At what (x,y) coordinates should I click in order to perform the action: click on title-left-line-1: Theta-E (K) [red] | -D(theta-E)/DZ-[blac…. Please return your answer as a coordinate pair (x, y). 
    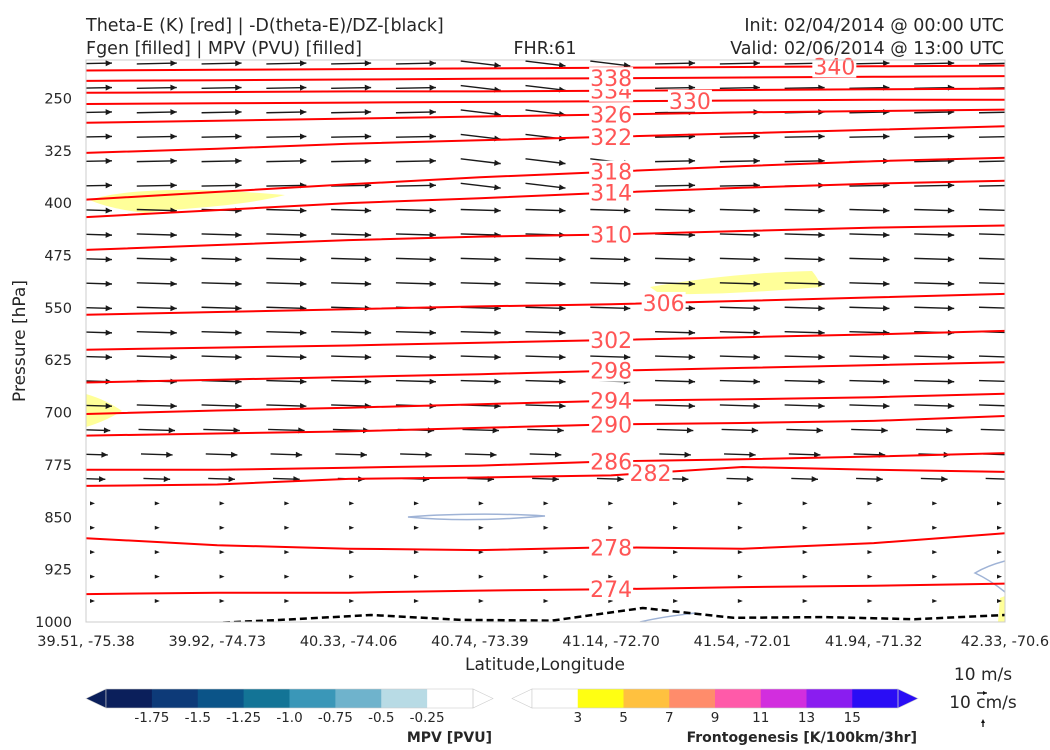
    Looking at the image, I should click on (264, 26).